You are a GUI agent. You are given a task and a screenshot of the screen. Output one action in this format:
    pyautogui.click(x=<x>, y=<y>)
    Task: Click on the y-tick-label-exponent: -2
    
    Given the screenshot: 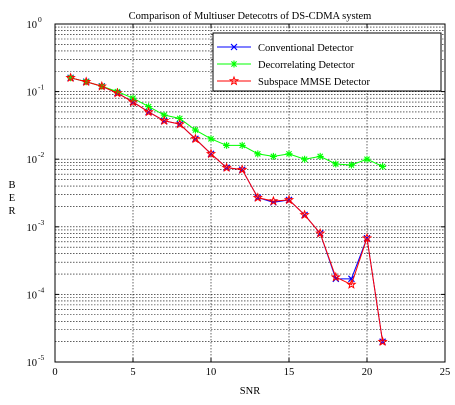 What is the action you would take?
    pyautogui.click(x=41, y=154)
    